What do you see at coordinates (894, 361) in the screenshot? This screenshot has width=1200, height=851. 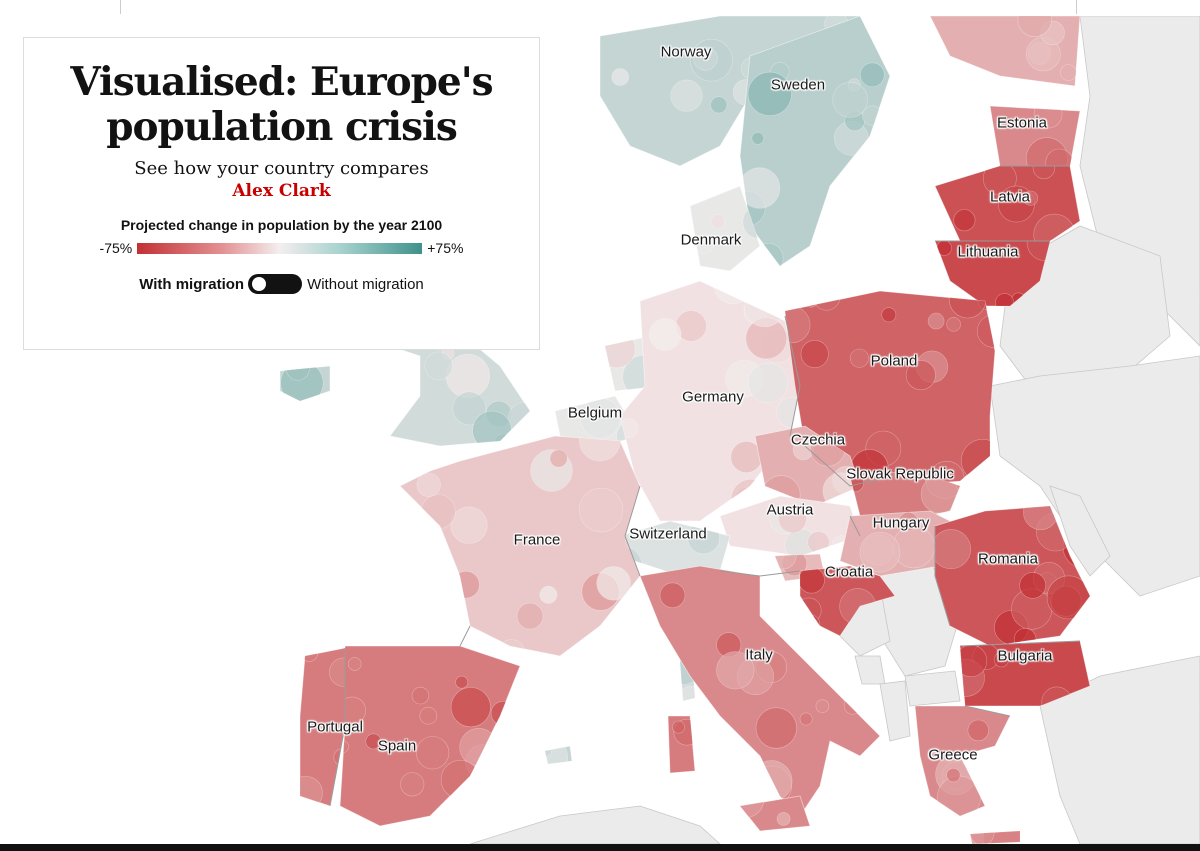 I see `country-label-poland: Poland` at bounding box center [894, 361].